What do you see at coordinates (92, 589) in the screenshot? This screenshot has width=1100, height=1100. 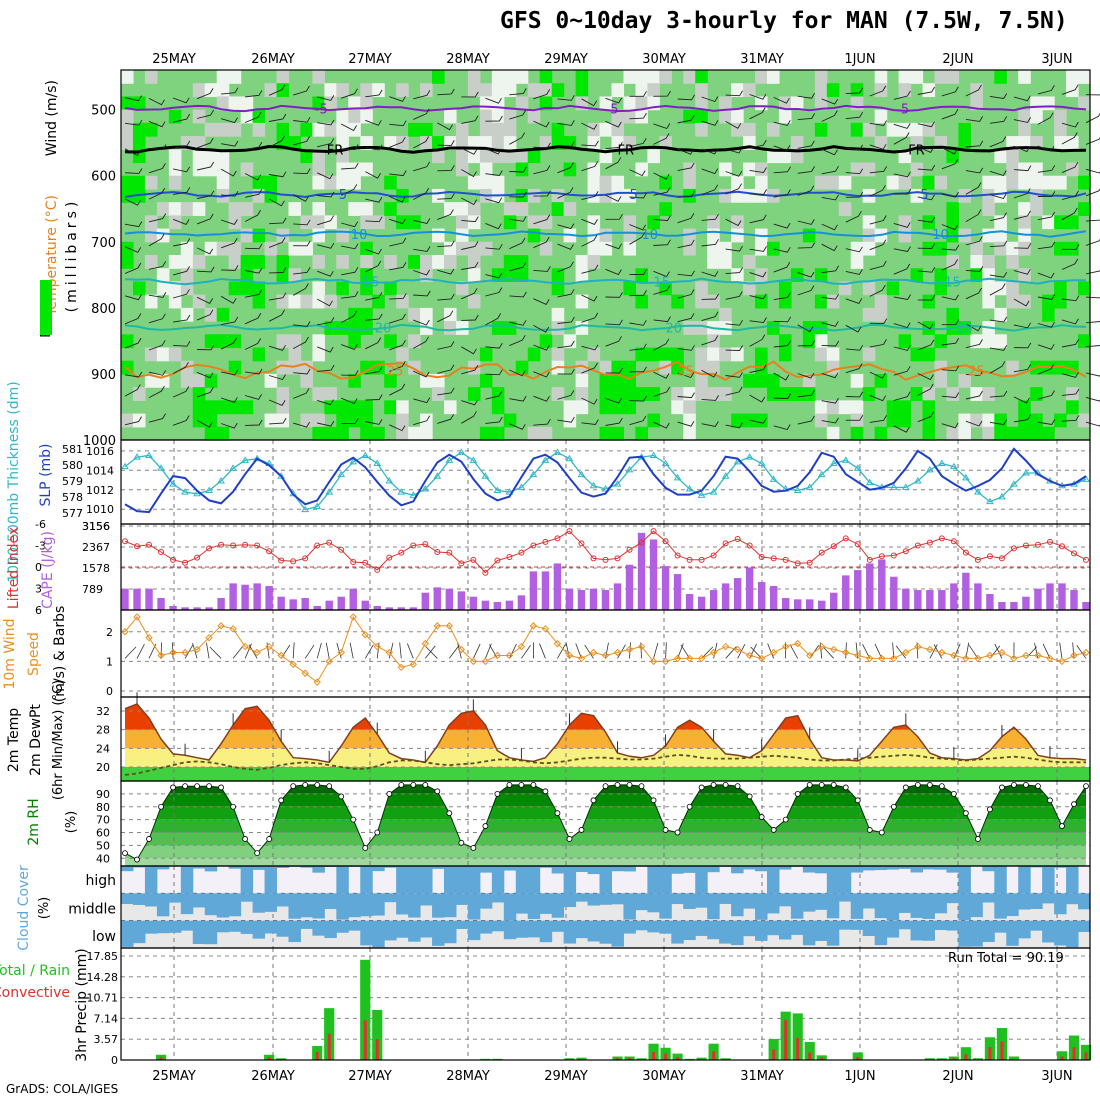 I see `cape-tick: 789` at bounding box center [92, 589].